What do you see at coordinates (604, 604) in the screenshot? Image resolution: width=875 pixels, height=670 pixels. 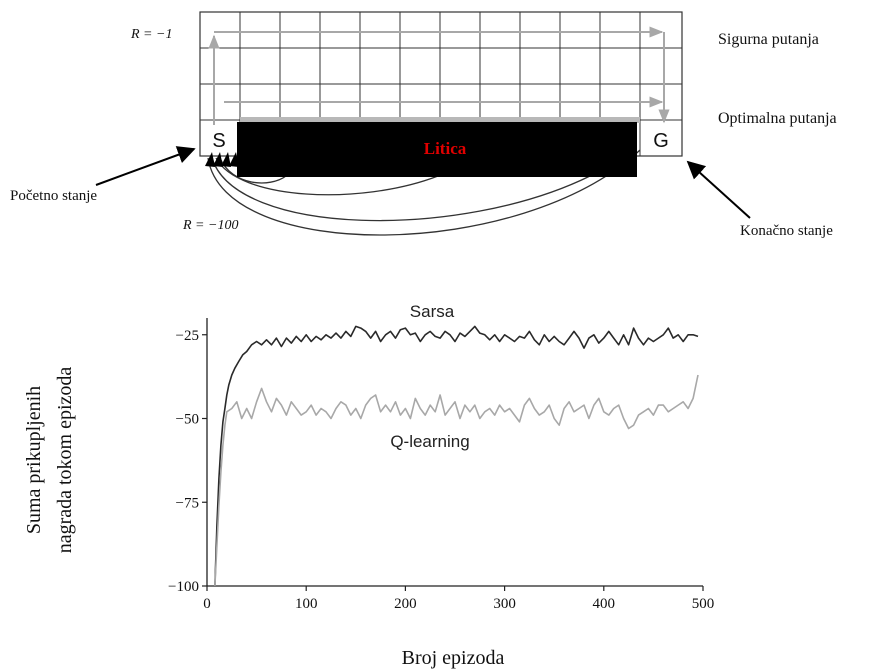 I see `x-tick-label: 400` at bounding box center [604, 604].